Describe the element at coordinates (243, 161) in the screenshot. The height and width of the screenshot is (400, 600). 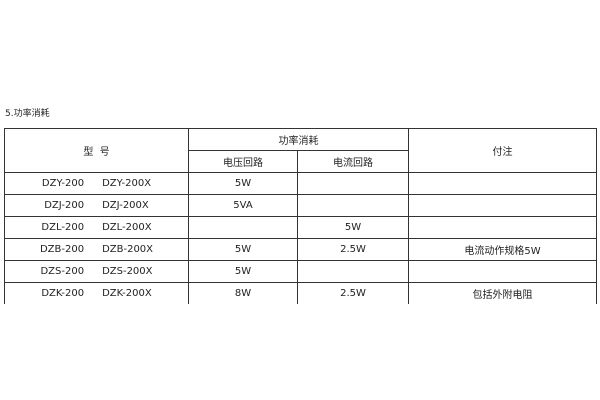
I see `header-voltage-circuit: 电压回路` at that location.